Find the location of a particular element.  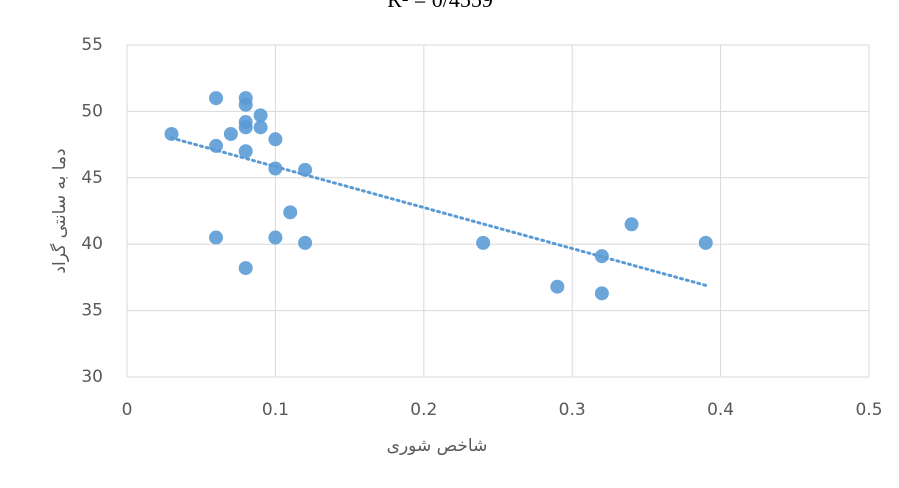

y-tick-label: 35 is located at coordinates (92, 311).